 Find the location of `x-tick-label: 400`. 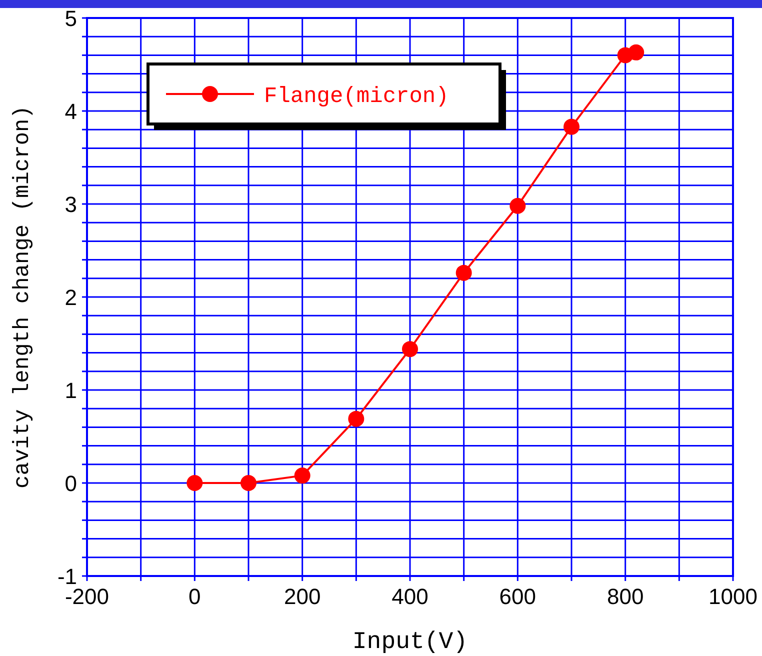

x-tick-label: 400 is located at coordinates (410, 596).